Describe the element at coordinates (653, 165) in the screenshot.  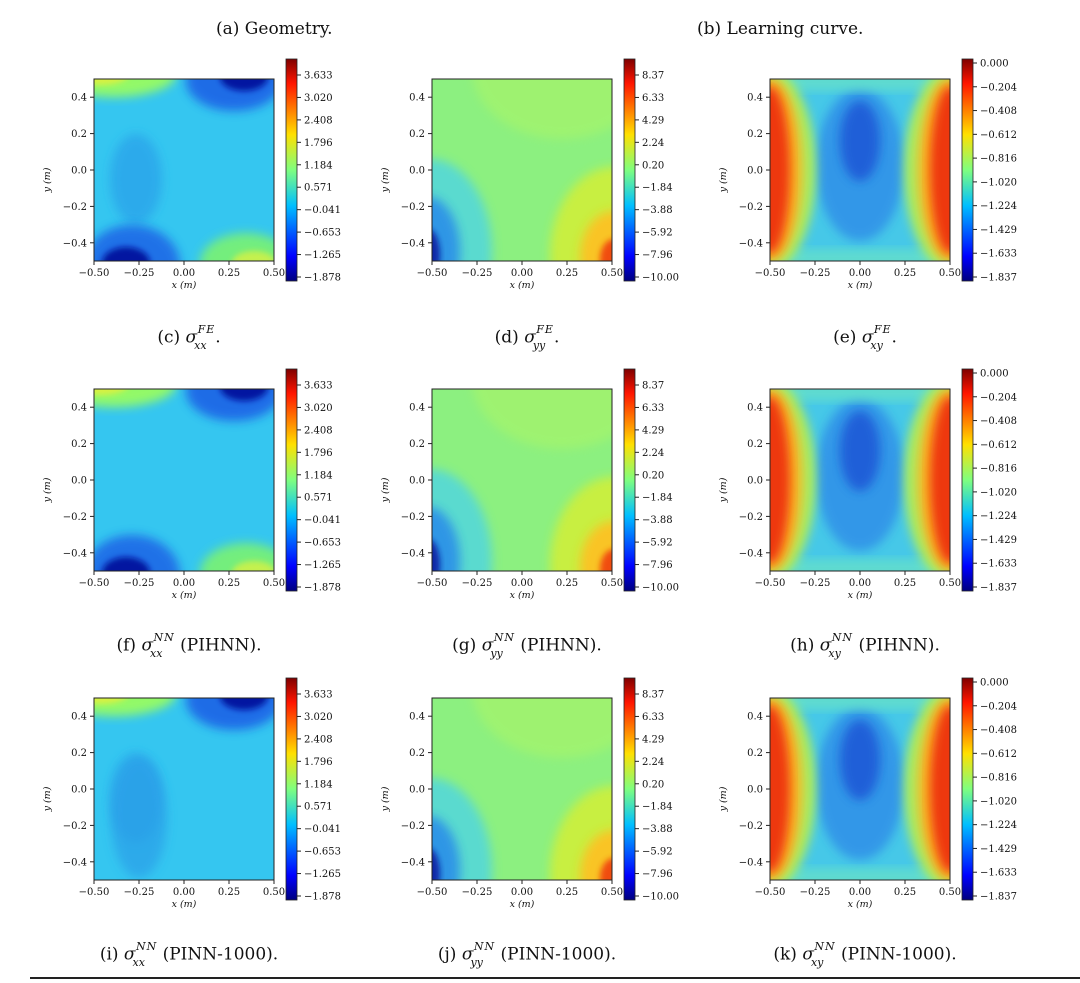
I see `colorbar-tick-label: 0.20` at that location.